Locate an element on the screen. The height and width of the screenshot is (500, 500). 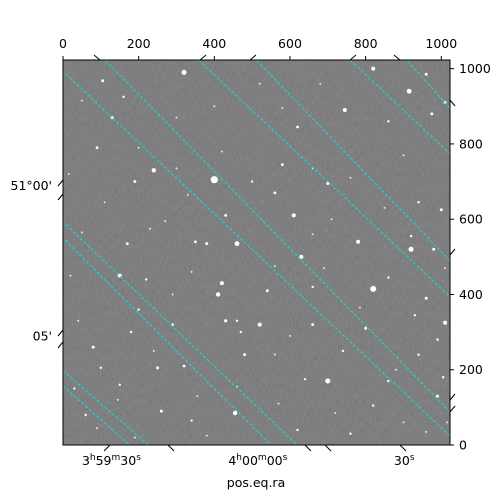
top-tick-label: 1000 is located at coordinates (441, 43).